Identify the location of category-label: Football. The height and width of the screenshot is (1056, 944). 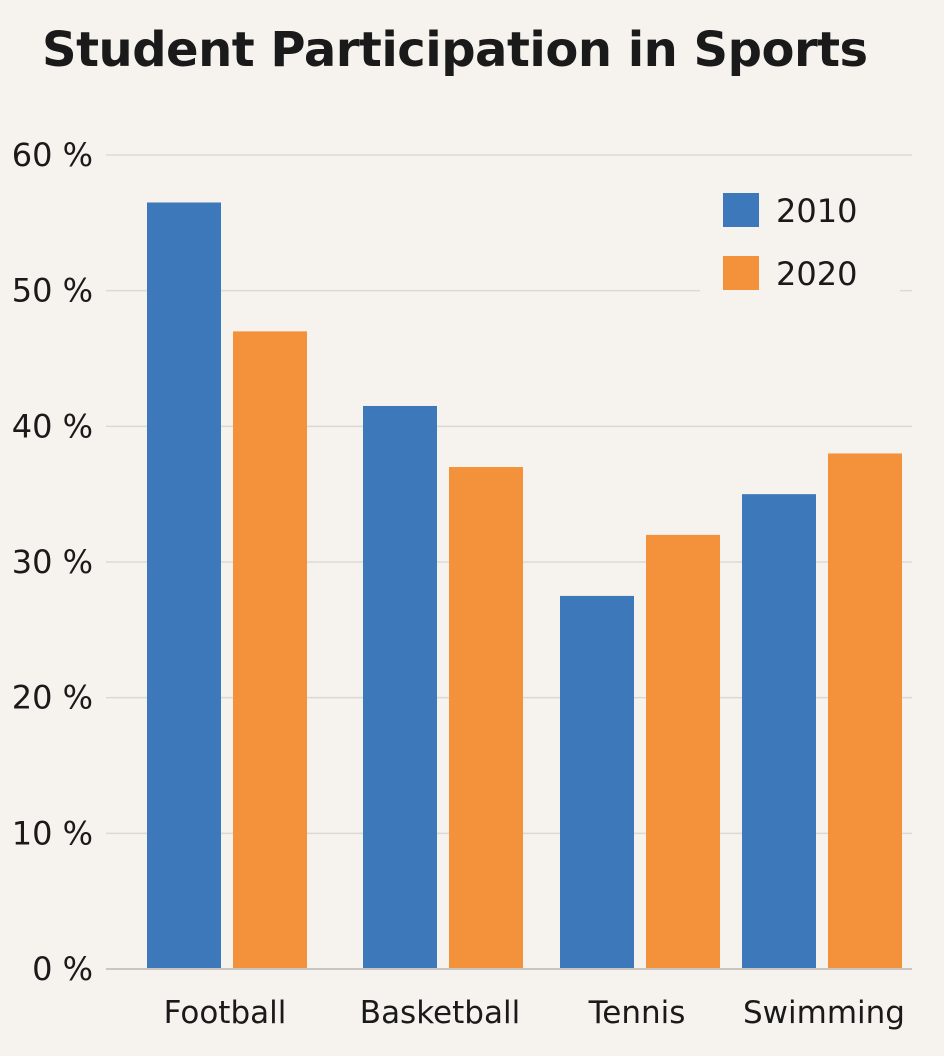
(225, 1013).